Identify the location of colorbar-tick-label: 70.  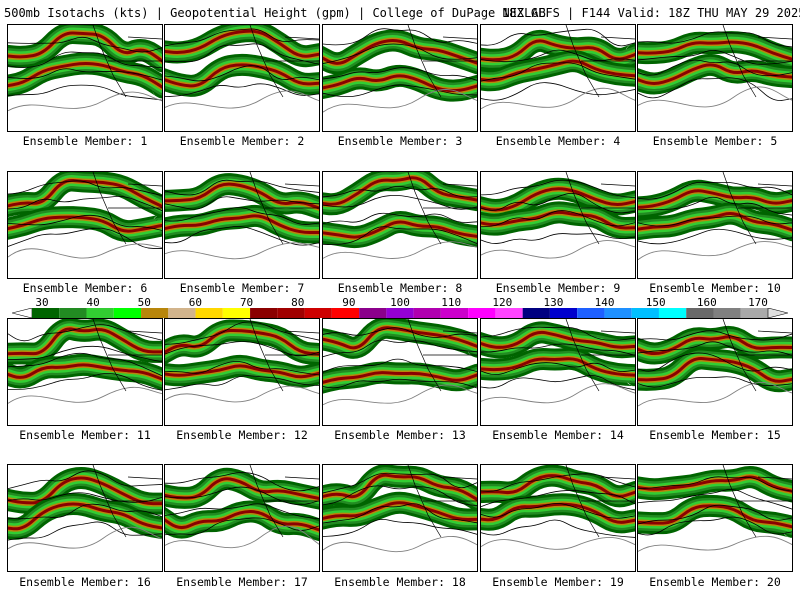
(246, 302).